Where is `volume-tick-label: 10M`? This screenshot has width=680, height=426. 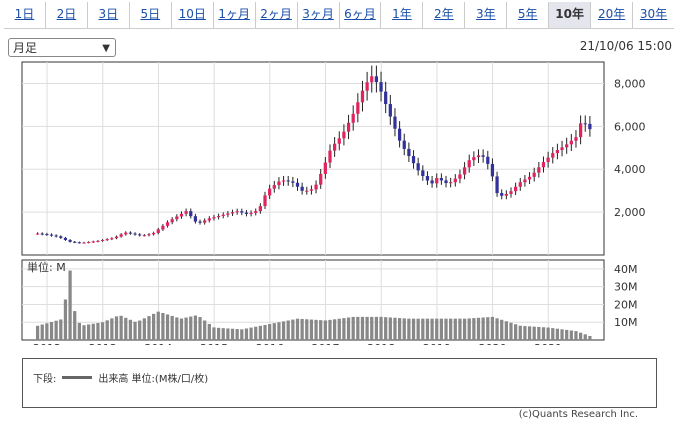
volume-tick-label: 10M is located at coordinates (626, 322).